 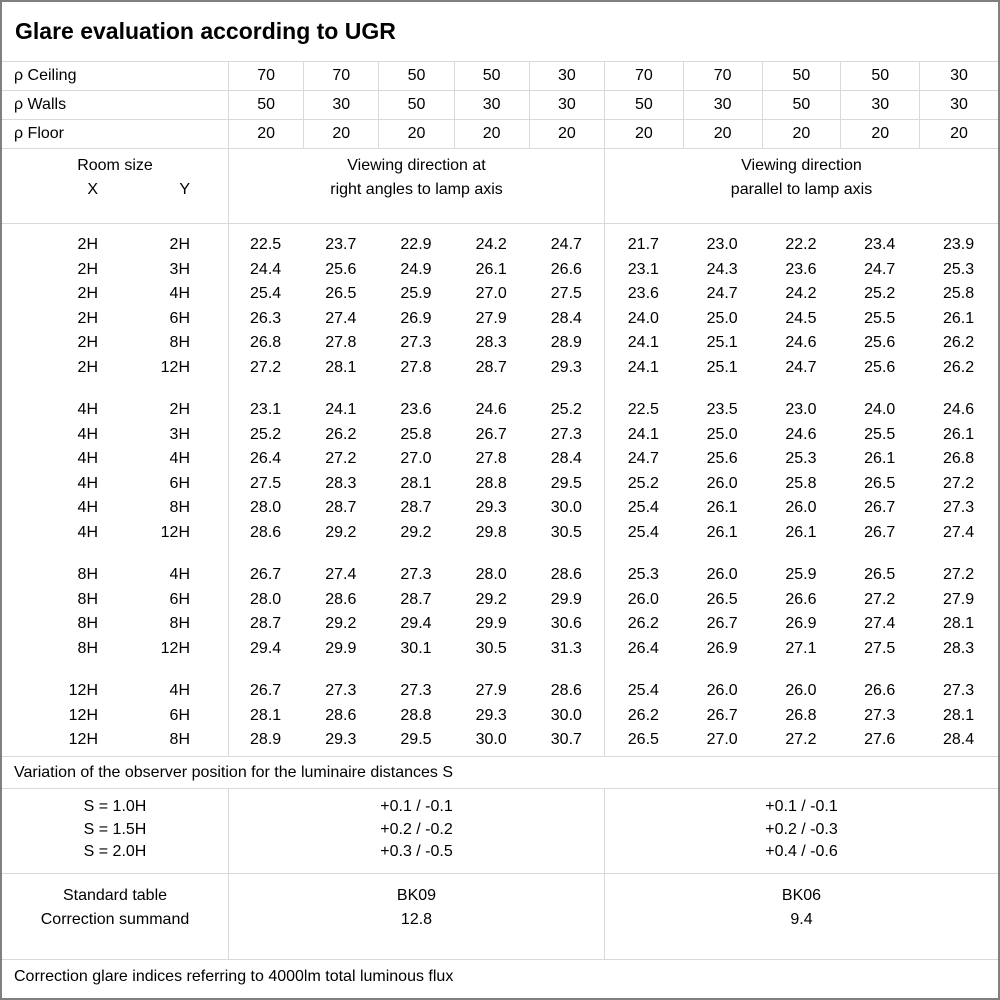 I want to click on spacing-label: S = 1.5H, so click(x=115, y=829).